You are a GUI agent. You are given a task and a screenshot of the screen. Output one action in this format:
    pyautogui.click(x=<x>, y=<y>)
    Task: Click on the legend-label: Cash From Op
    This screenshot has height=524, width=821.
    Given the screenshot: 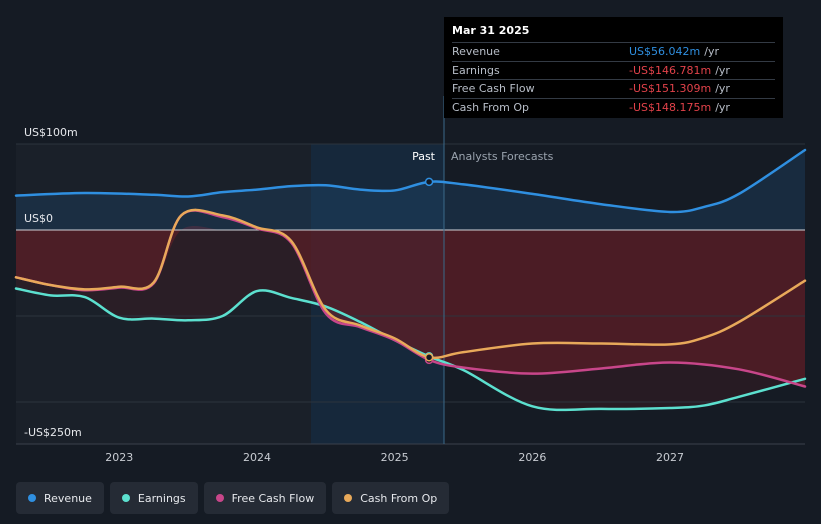 What is the action you would take?
    pyautogui.click(x=399, y=498)
    